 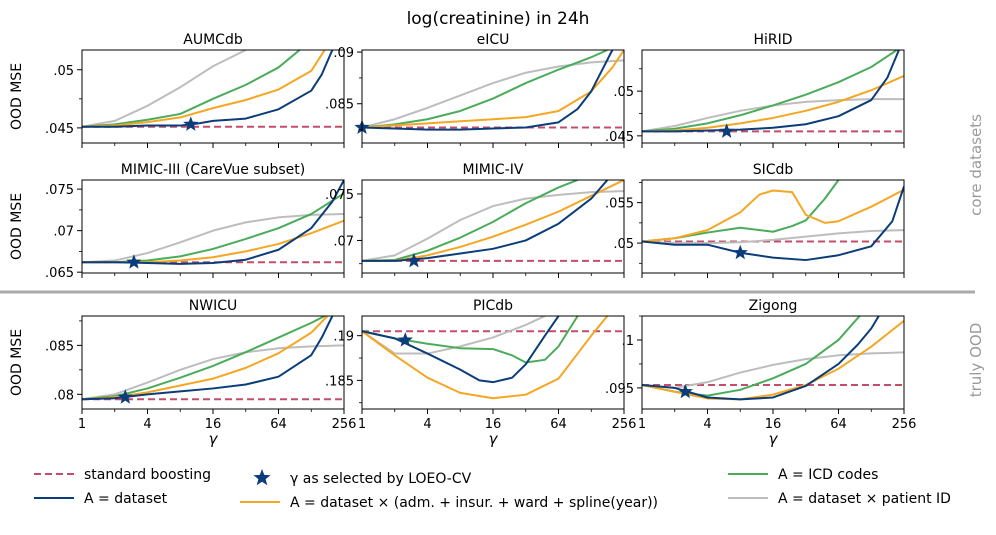 I want to click on plot-area-nwicu, so click(x=213, y=358).